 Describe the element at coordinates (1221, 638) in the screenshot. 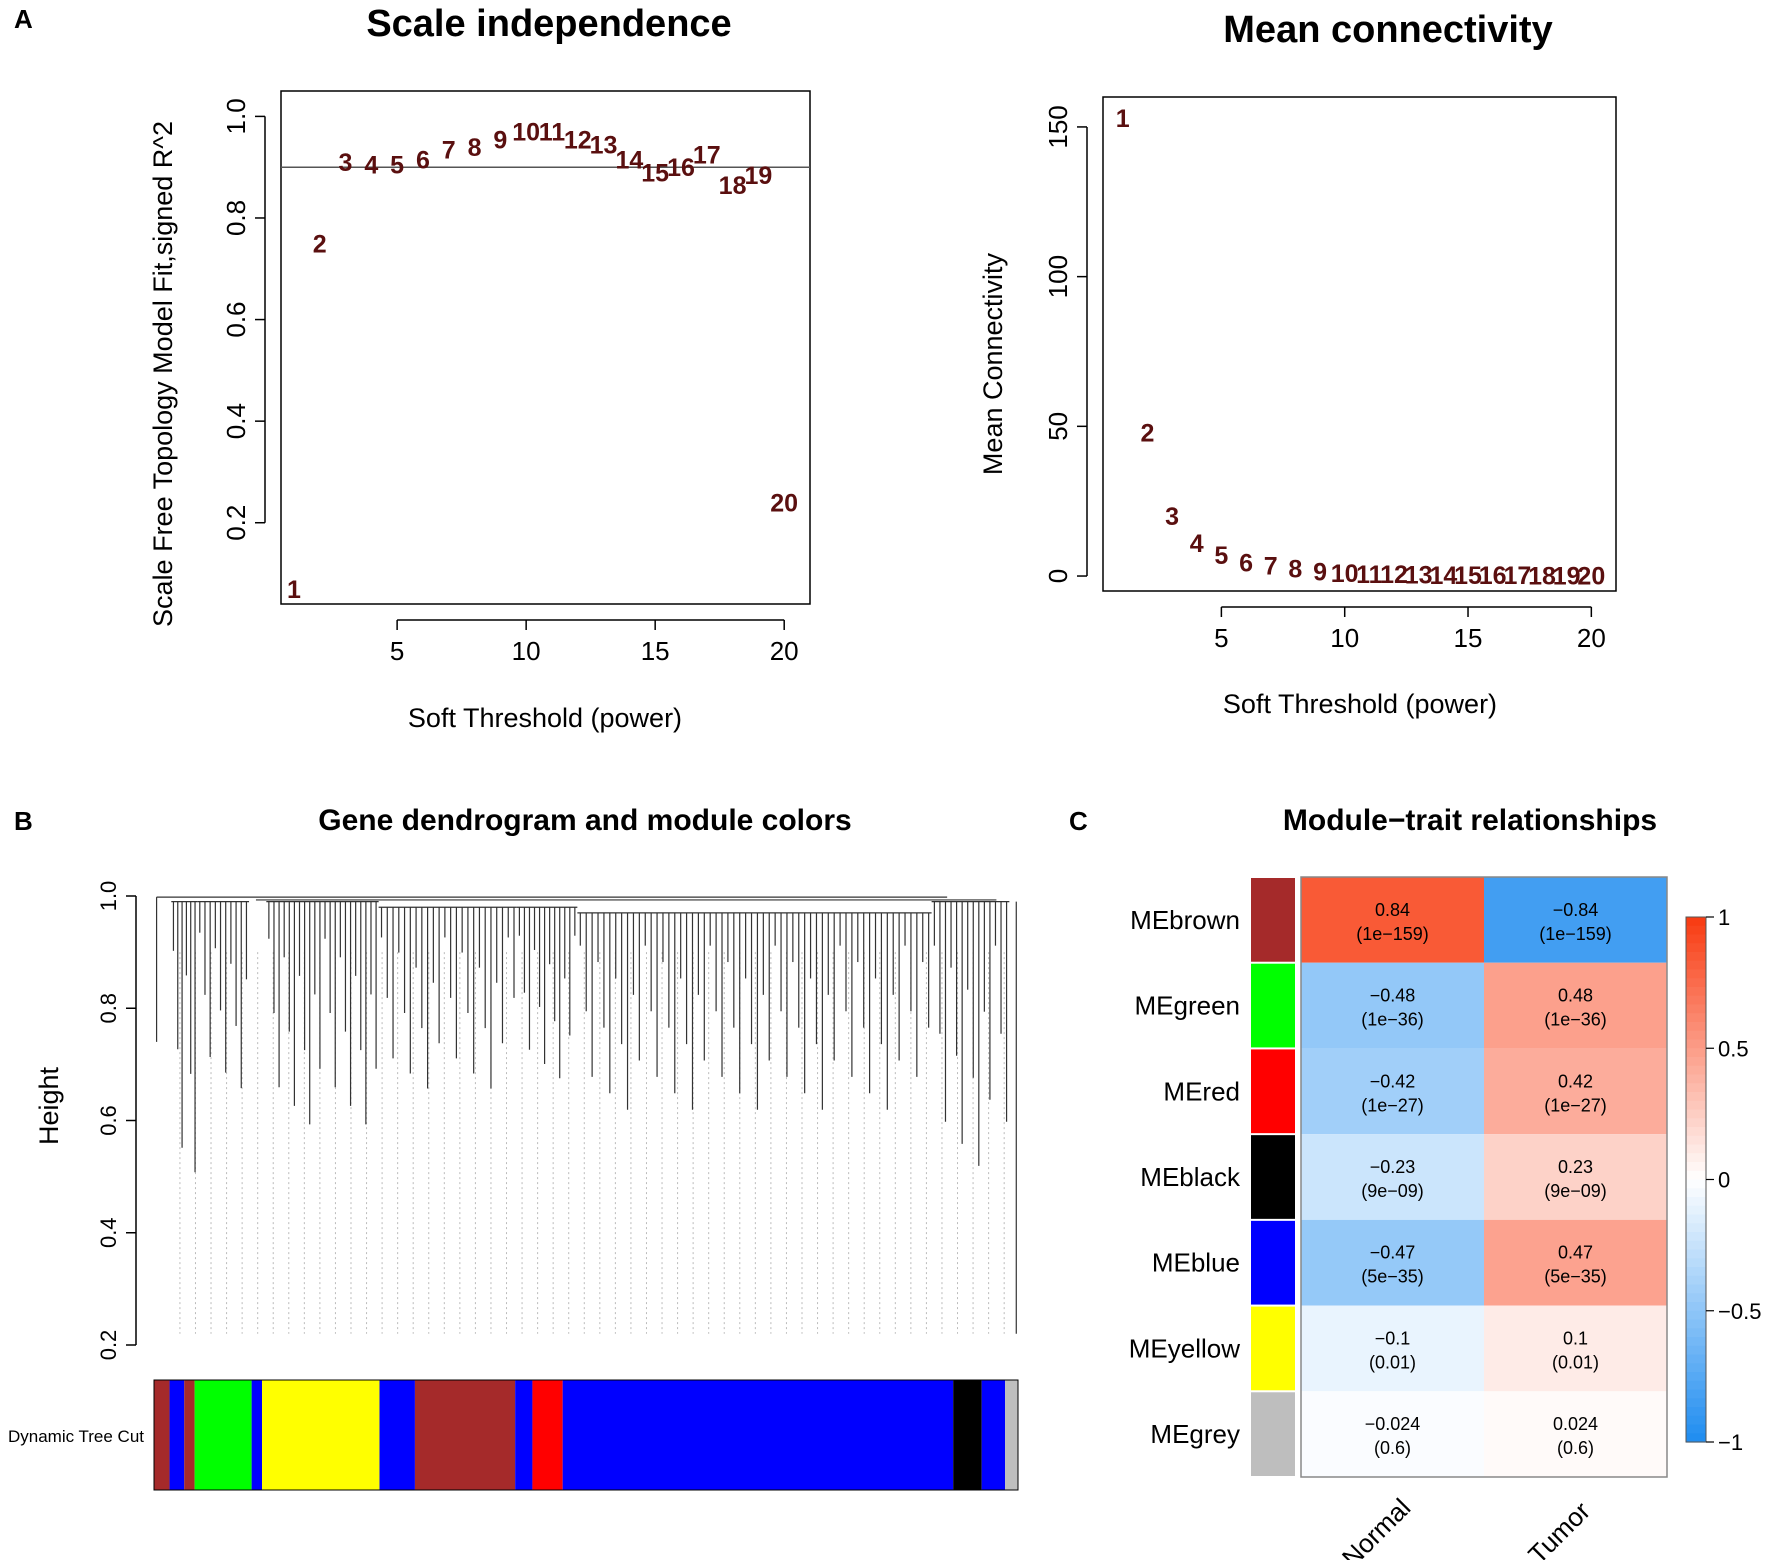

I see `x-tick-label: 5` at that location.